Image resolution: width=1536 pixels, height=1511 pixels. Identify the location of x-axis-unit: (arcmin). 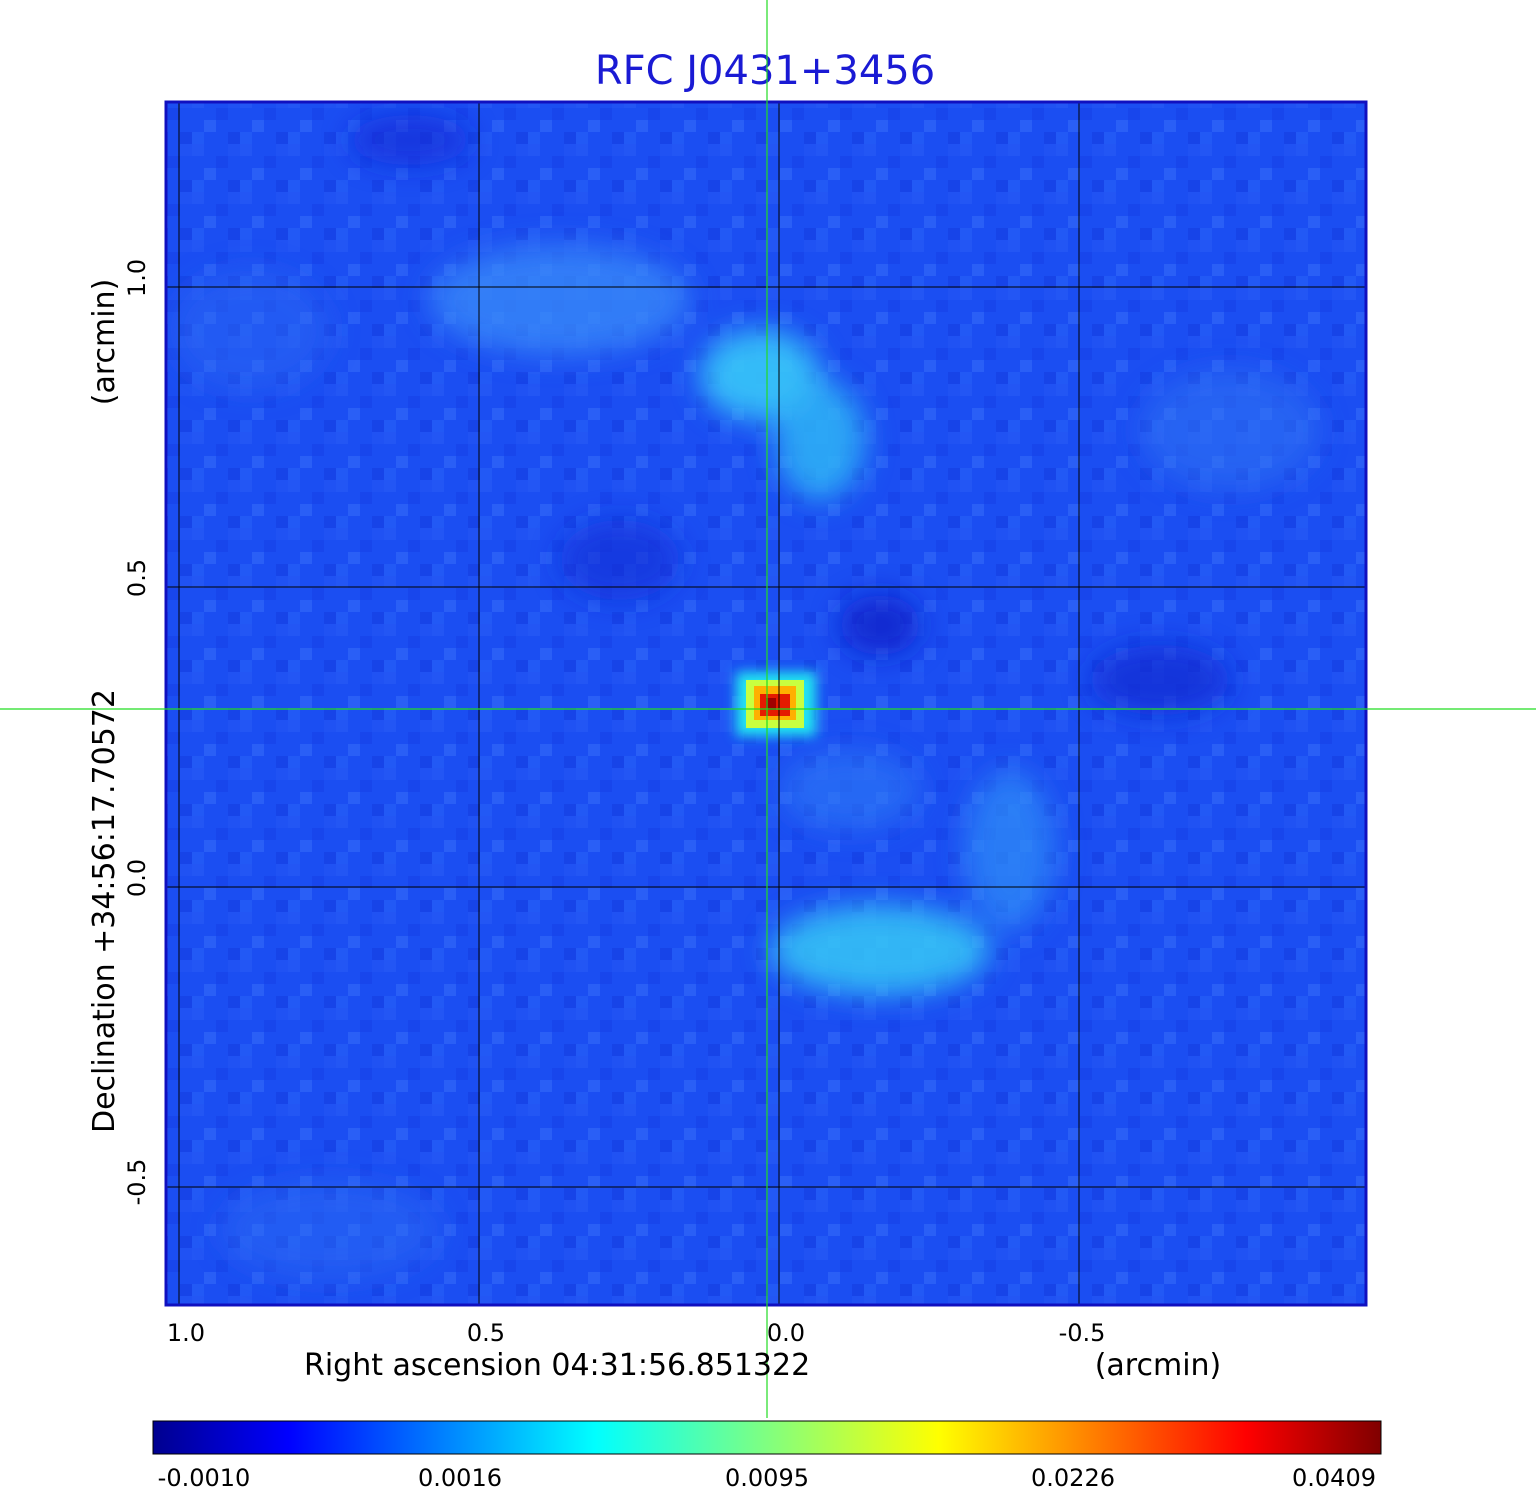
(1158, 1365).